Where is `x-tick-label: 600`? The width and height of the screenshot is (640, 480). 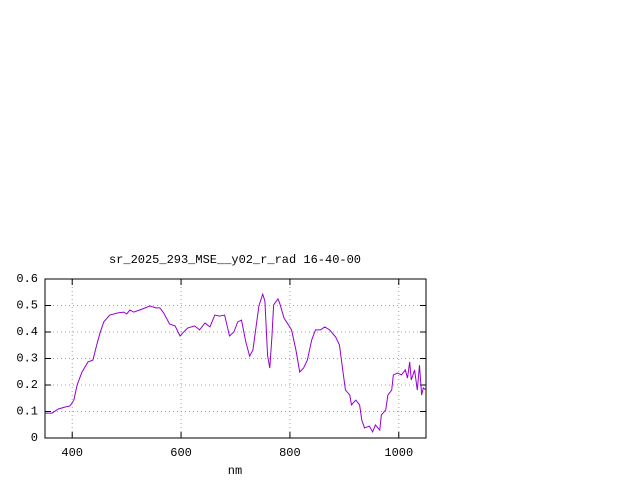
x-tick-label: 600 is located at coordinates (181, 453).